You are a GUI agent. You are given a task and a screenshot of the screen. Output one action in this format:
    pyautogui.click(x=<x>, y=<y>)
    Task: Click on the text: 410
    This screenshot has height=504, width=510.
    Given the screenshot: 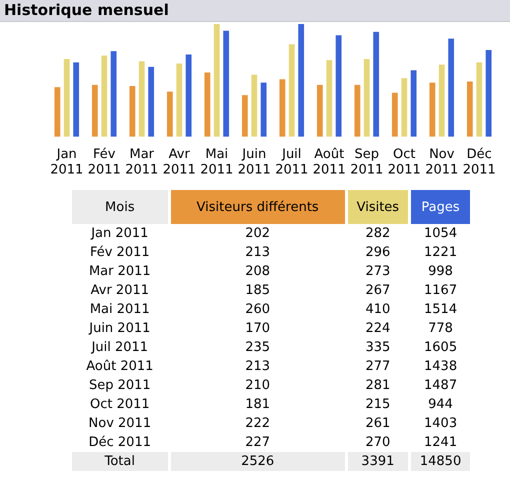 What is the action you would take?
    pyautogui.click(x=378, y=310)
    